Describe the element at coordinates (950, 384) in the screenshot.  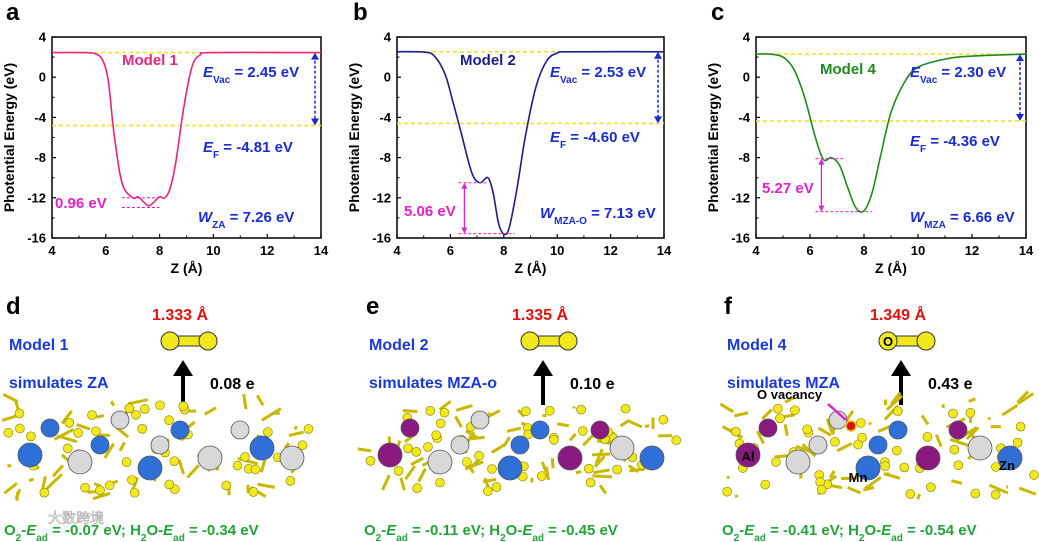
I see `charge-transfer: 0.43 e` at that location.